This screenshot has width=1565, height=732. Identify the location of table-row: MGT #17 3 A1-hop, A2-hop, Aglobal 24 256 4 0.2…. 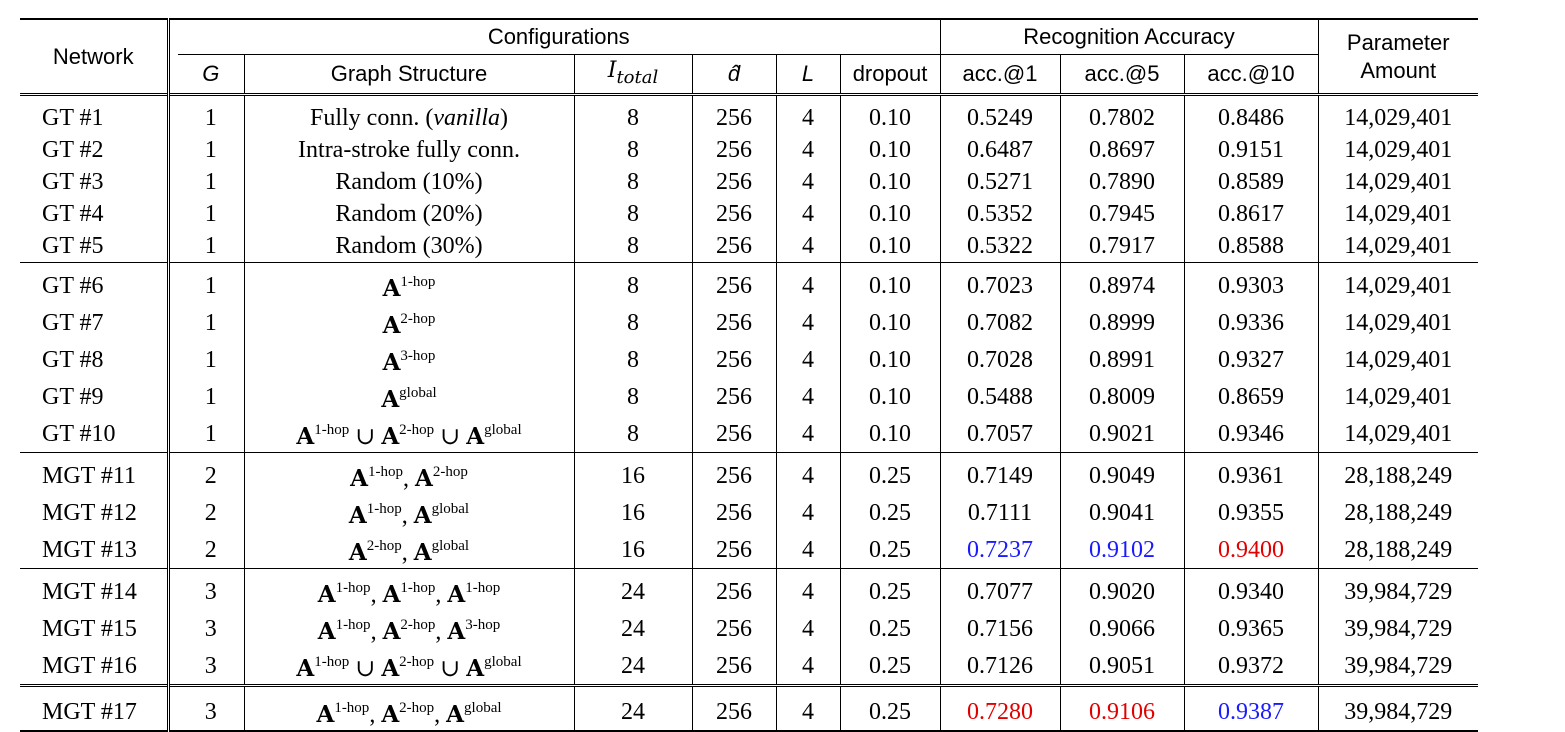
(749, 708).